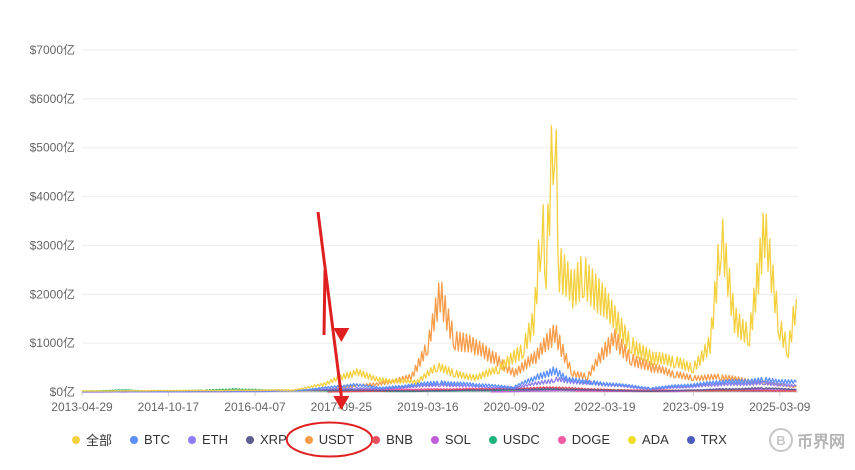 The width and height of the screenshot is (855, 470). Describe the element at coordinates (655, 439) in the screenshot. I see `legend-label: ADA` at that location.